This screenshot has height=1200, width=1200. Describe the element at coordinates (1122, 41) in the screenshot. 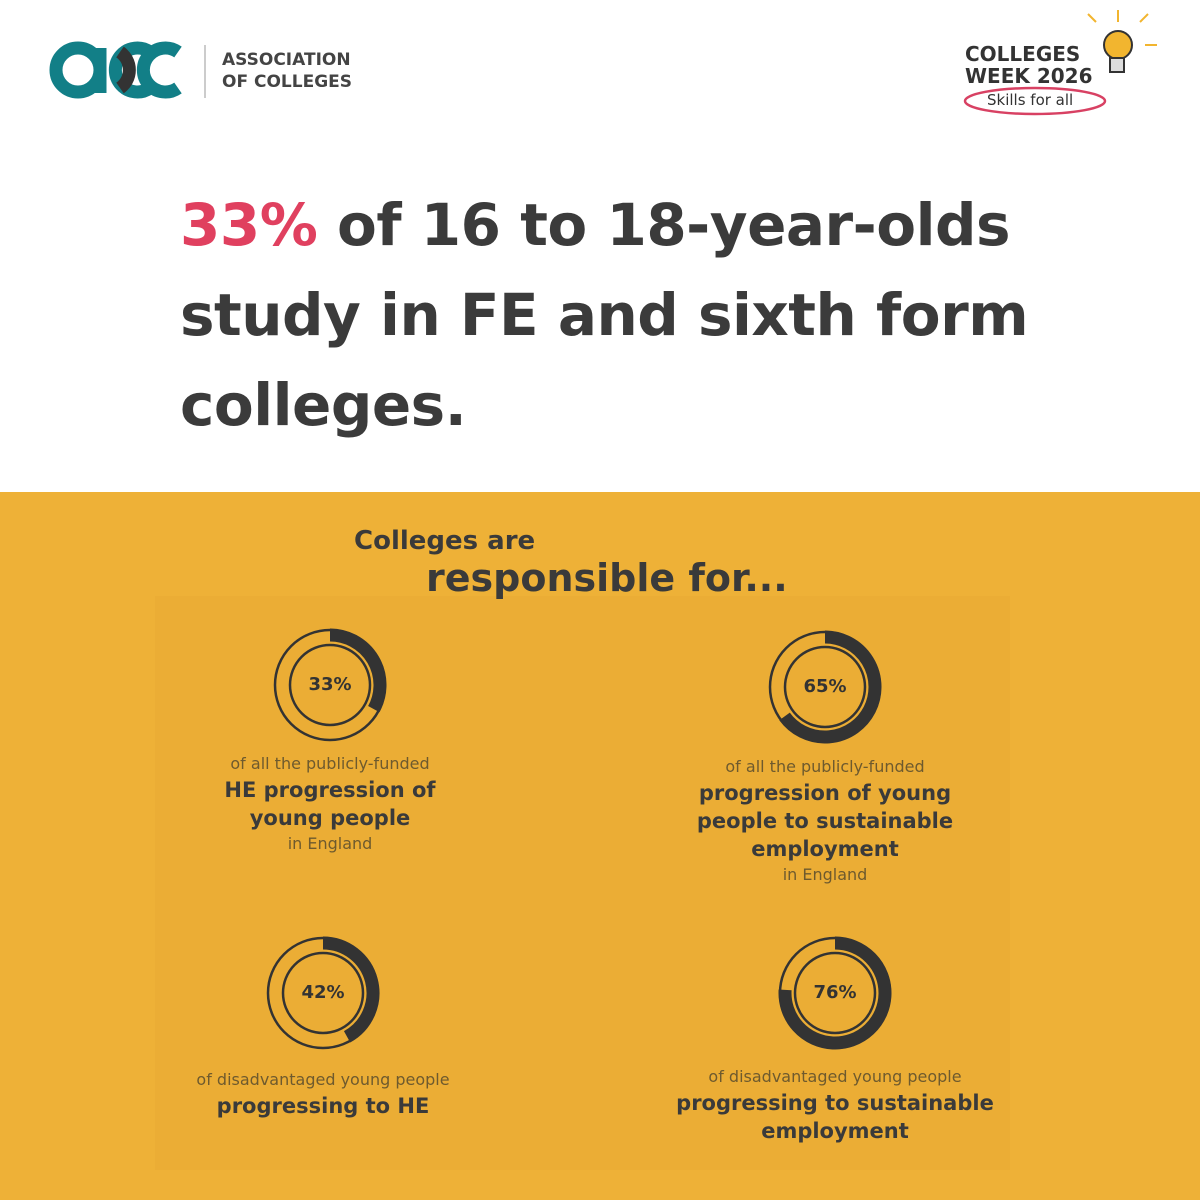

I see `bulb-icon` at that location.